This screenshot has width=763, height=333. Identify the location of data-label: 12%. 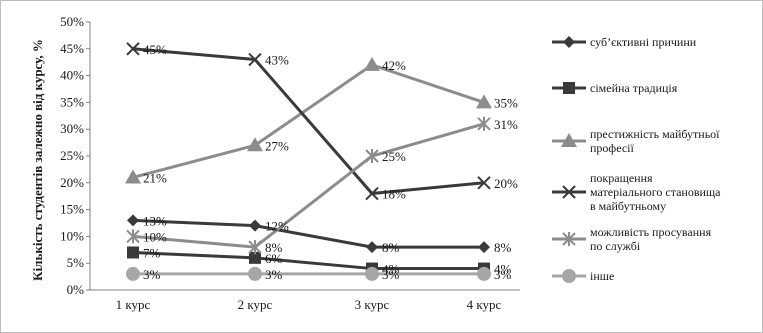
(277, 226).